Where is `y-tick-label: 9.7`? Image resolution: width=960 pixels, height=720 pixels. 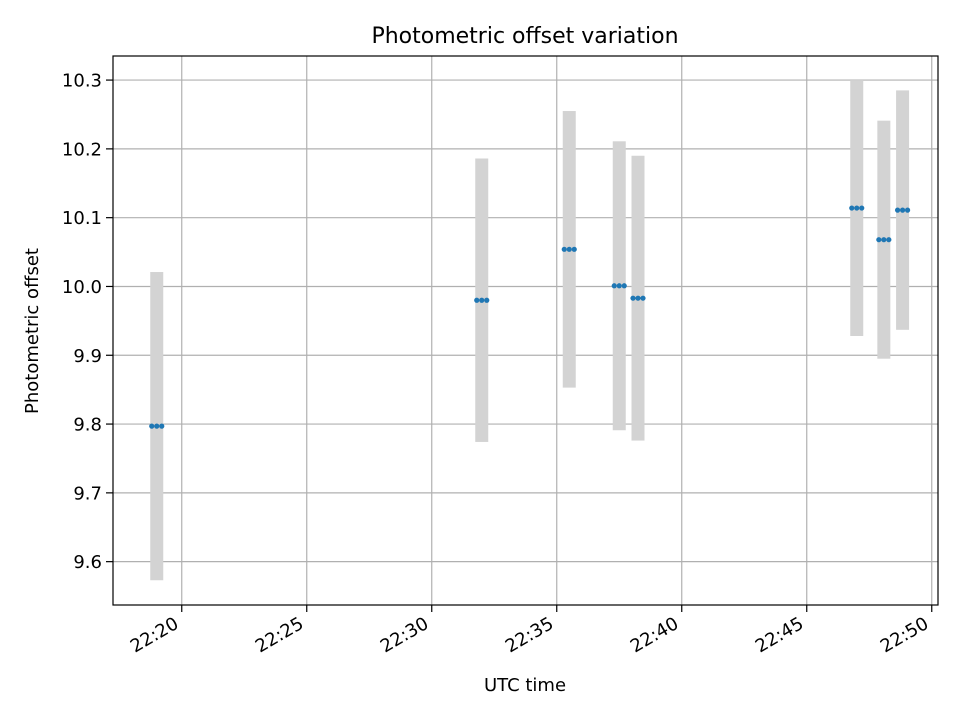 y-tick-label: 9.7 is located at coordinates (87, 493).